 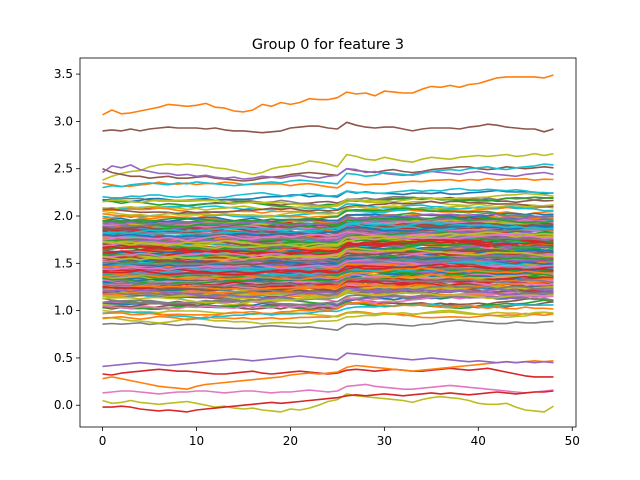 I want to click on x-tick-label: 50, so click(x=572, y=441).